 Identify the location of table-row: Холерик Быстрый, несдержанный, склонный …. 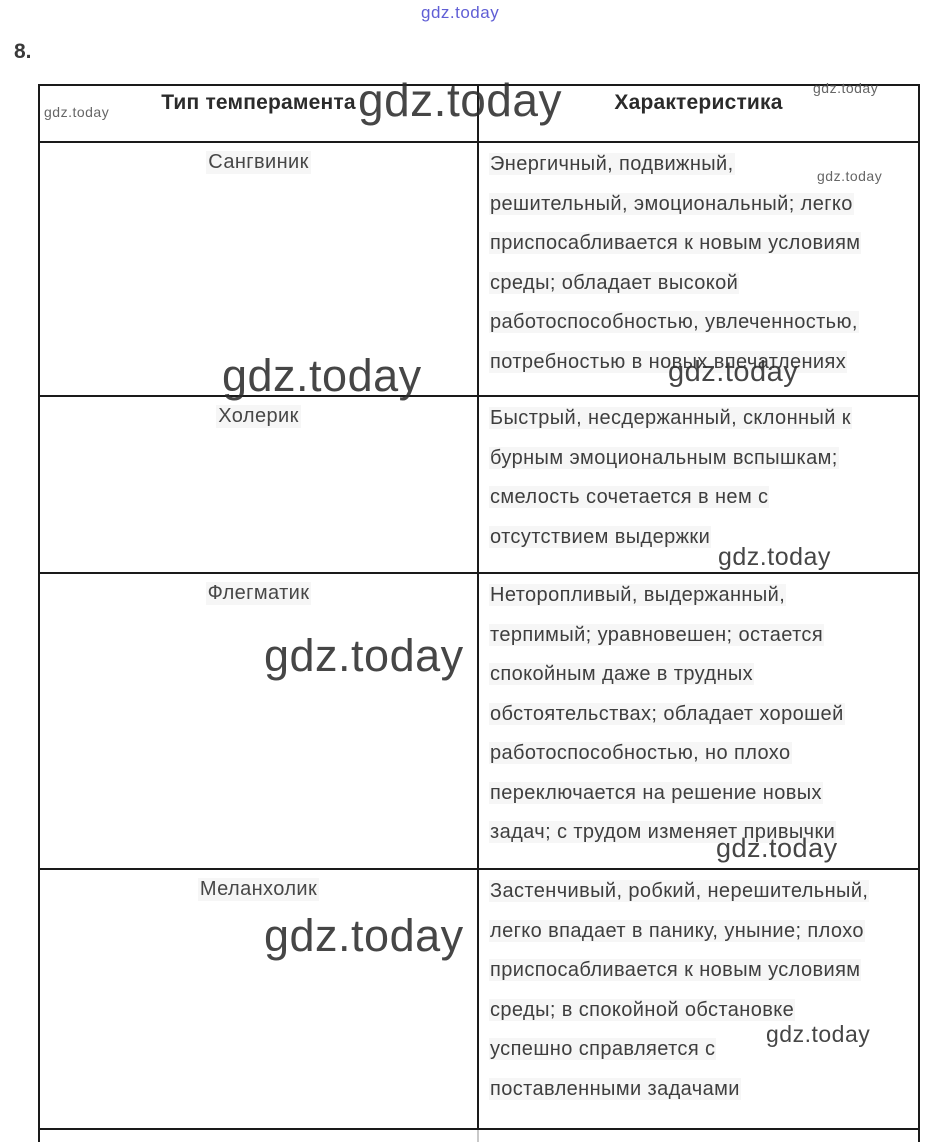
(479, 485).